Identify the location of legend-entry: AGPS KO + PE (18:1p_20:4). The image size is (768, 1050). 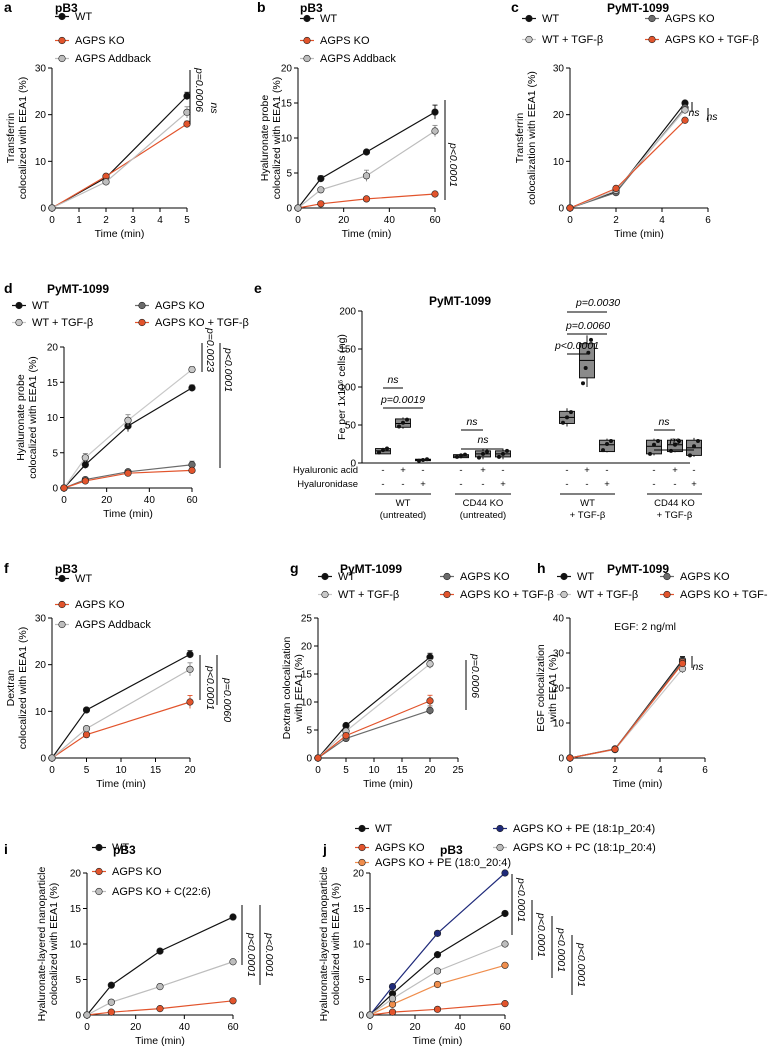
(584, 829).